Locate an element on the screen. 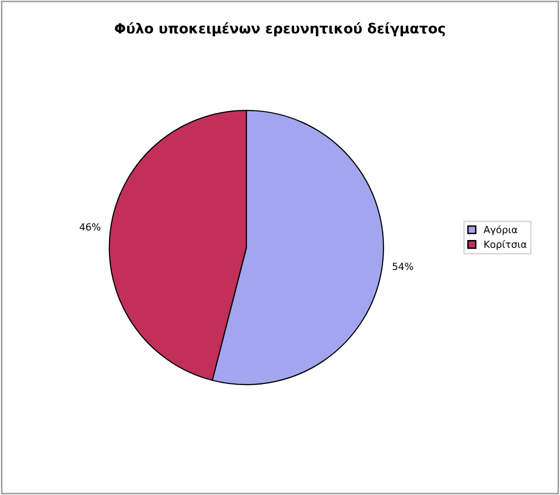 The width and height of the screenshot is (560, 495). data-label: 54% is located at coordinates (403, 266).